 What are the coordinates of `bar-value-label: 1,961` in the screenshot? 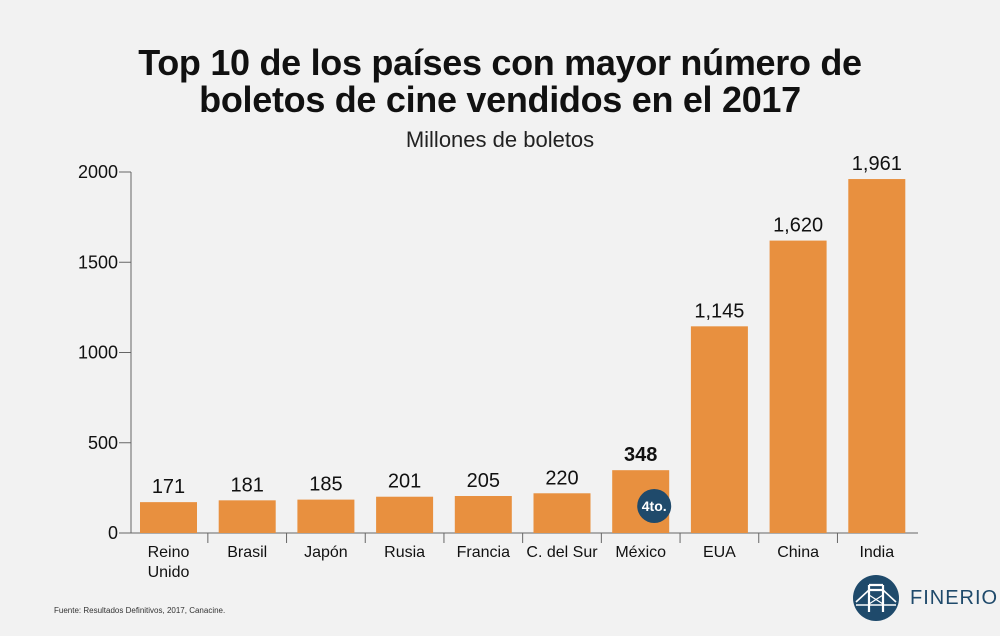 It's located at (877, 164).